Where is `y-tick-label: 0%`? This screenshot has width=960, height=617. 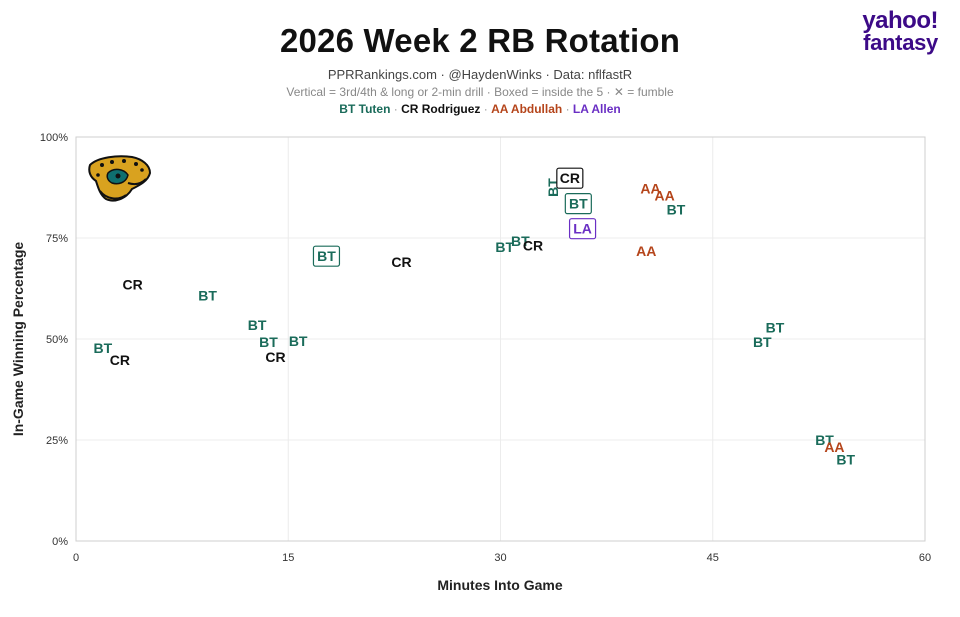
y-tick-label: 0% is located at coordinates (60, 542).